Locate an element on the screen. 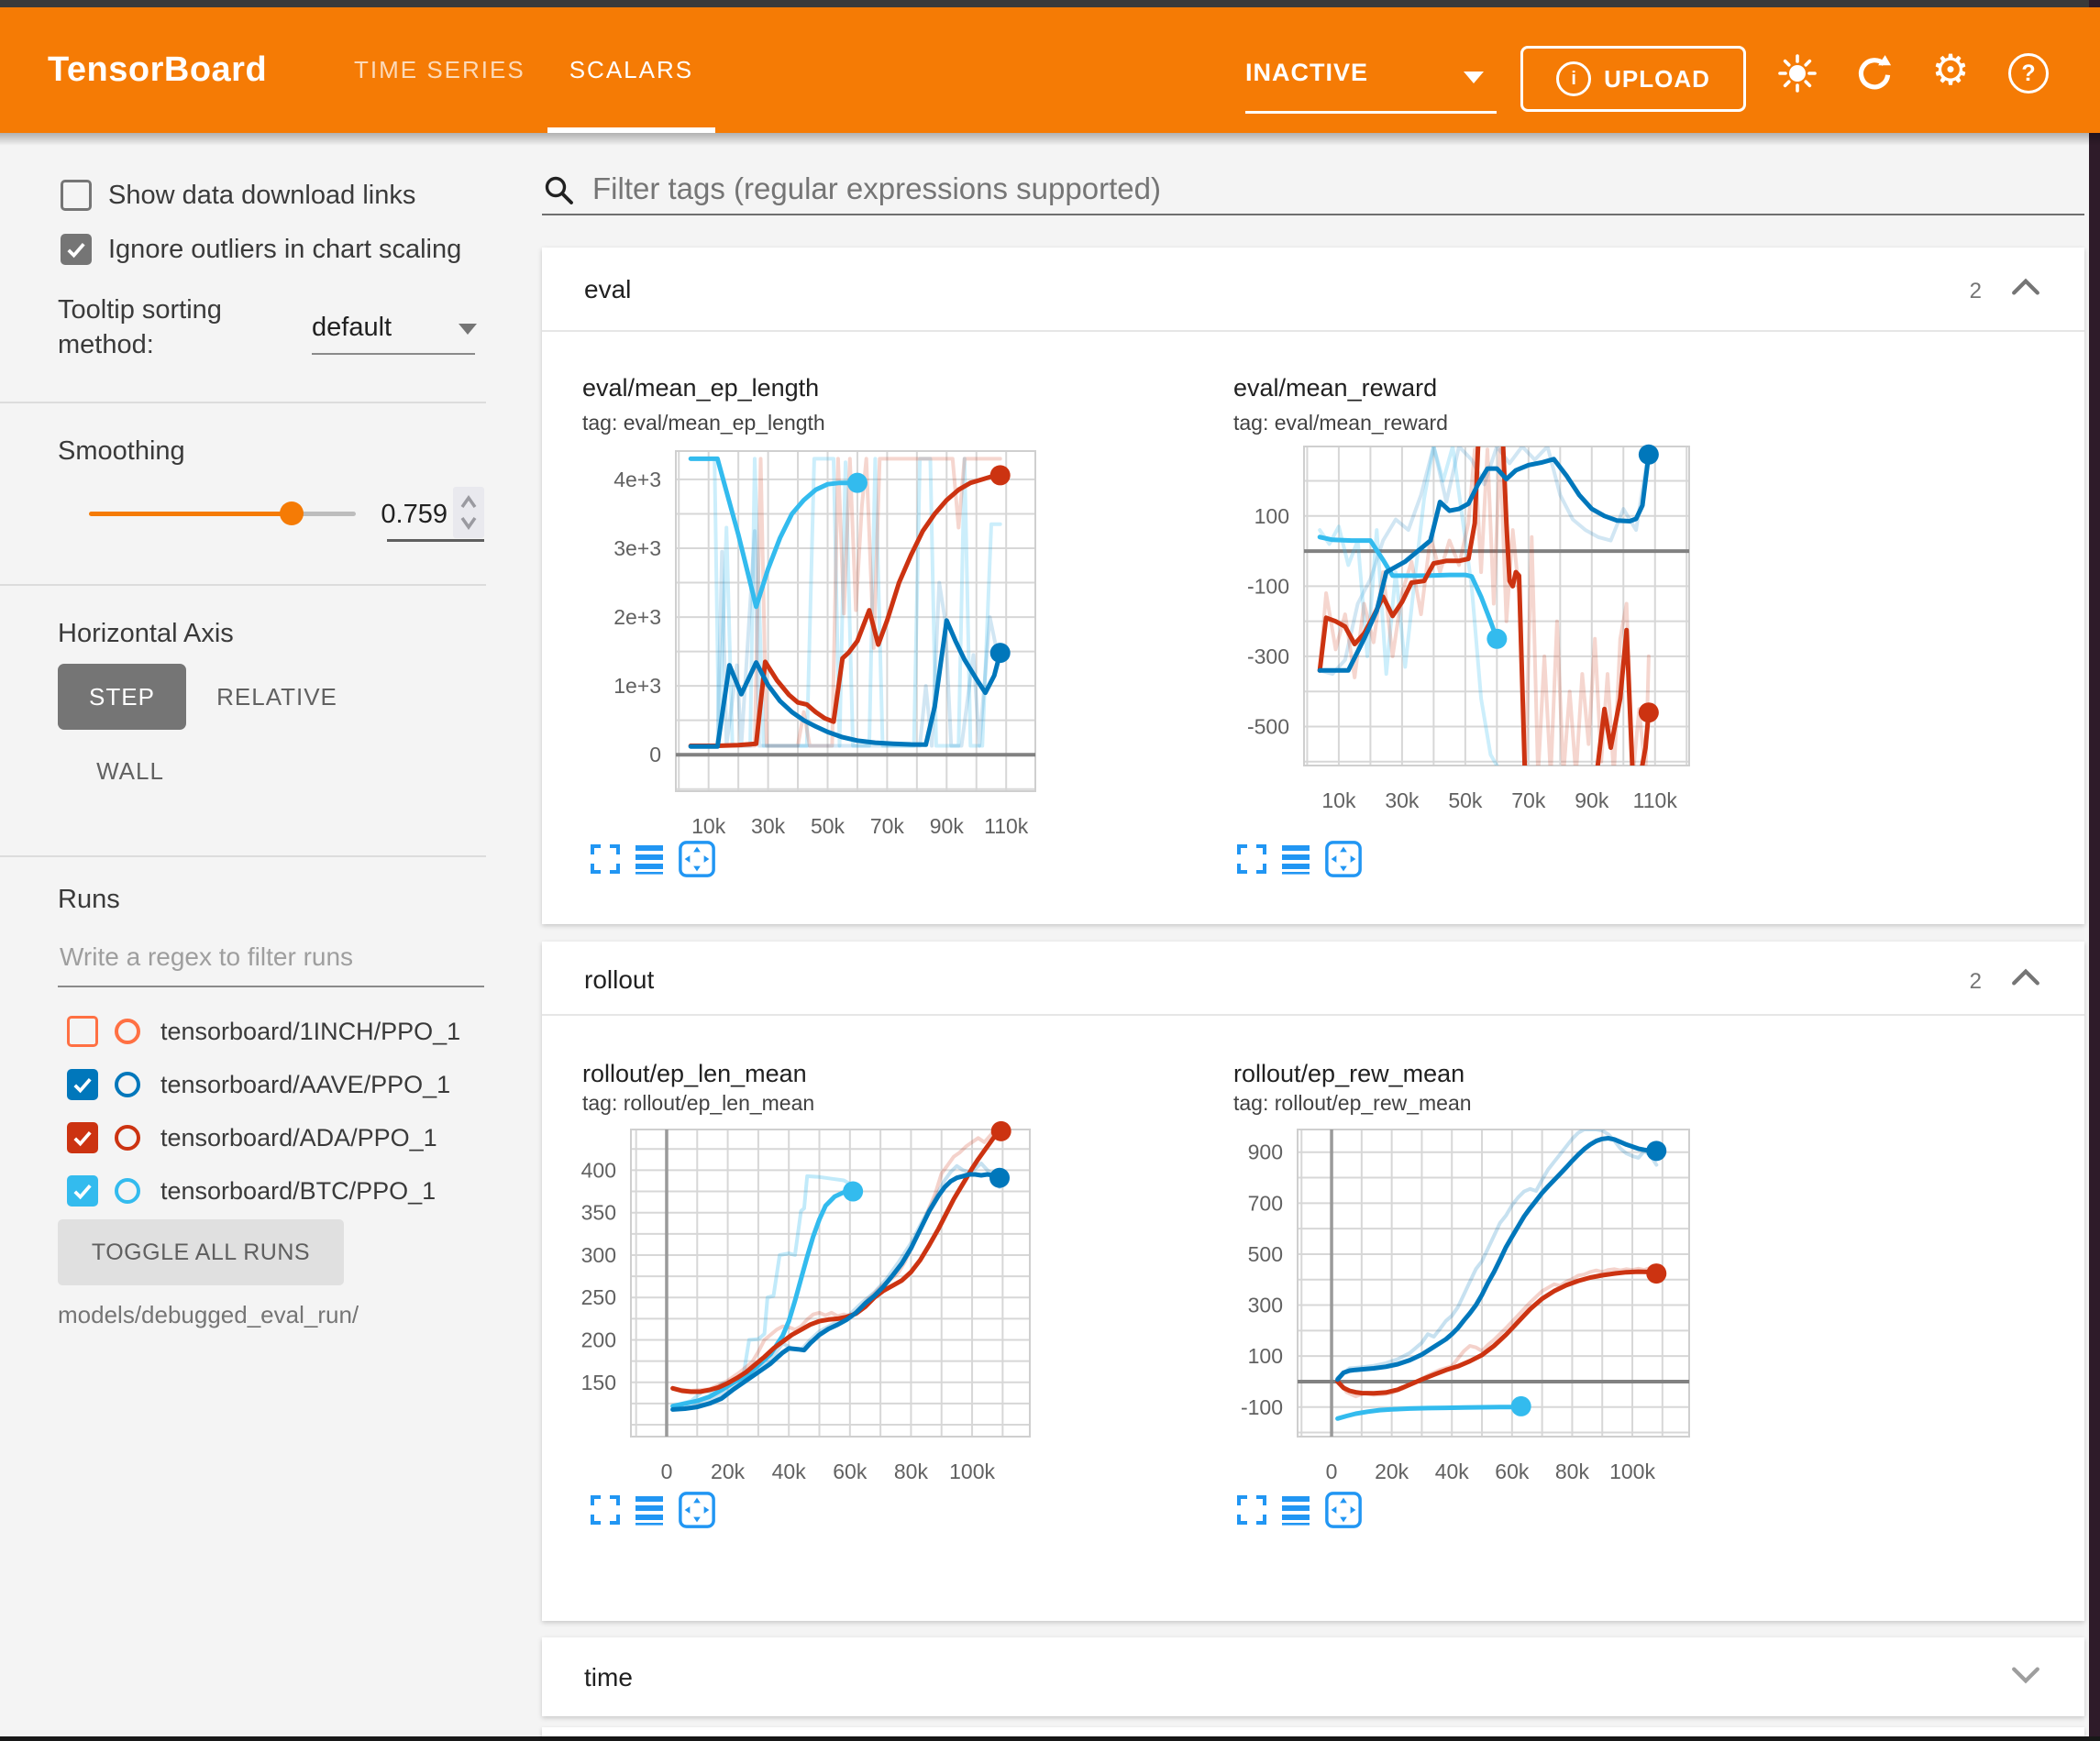  toggle-all-runs-button: TOGGLE ALL RUNS is located at coordinates (201, 1252).